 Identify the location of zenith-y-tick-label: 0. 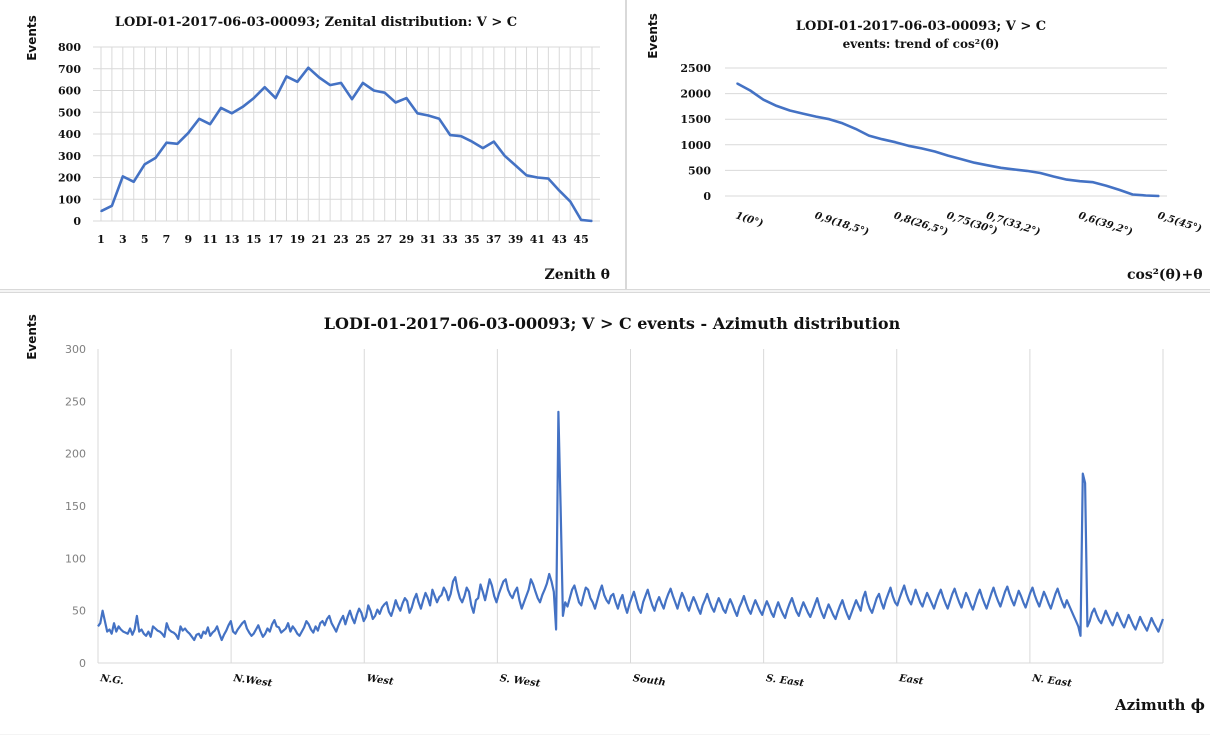
(77, 221).